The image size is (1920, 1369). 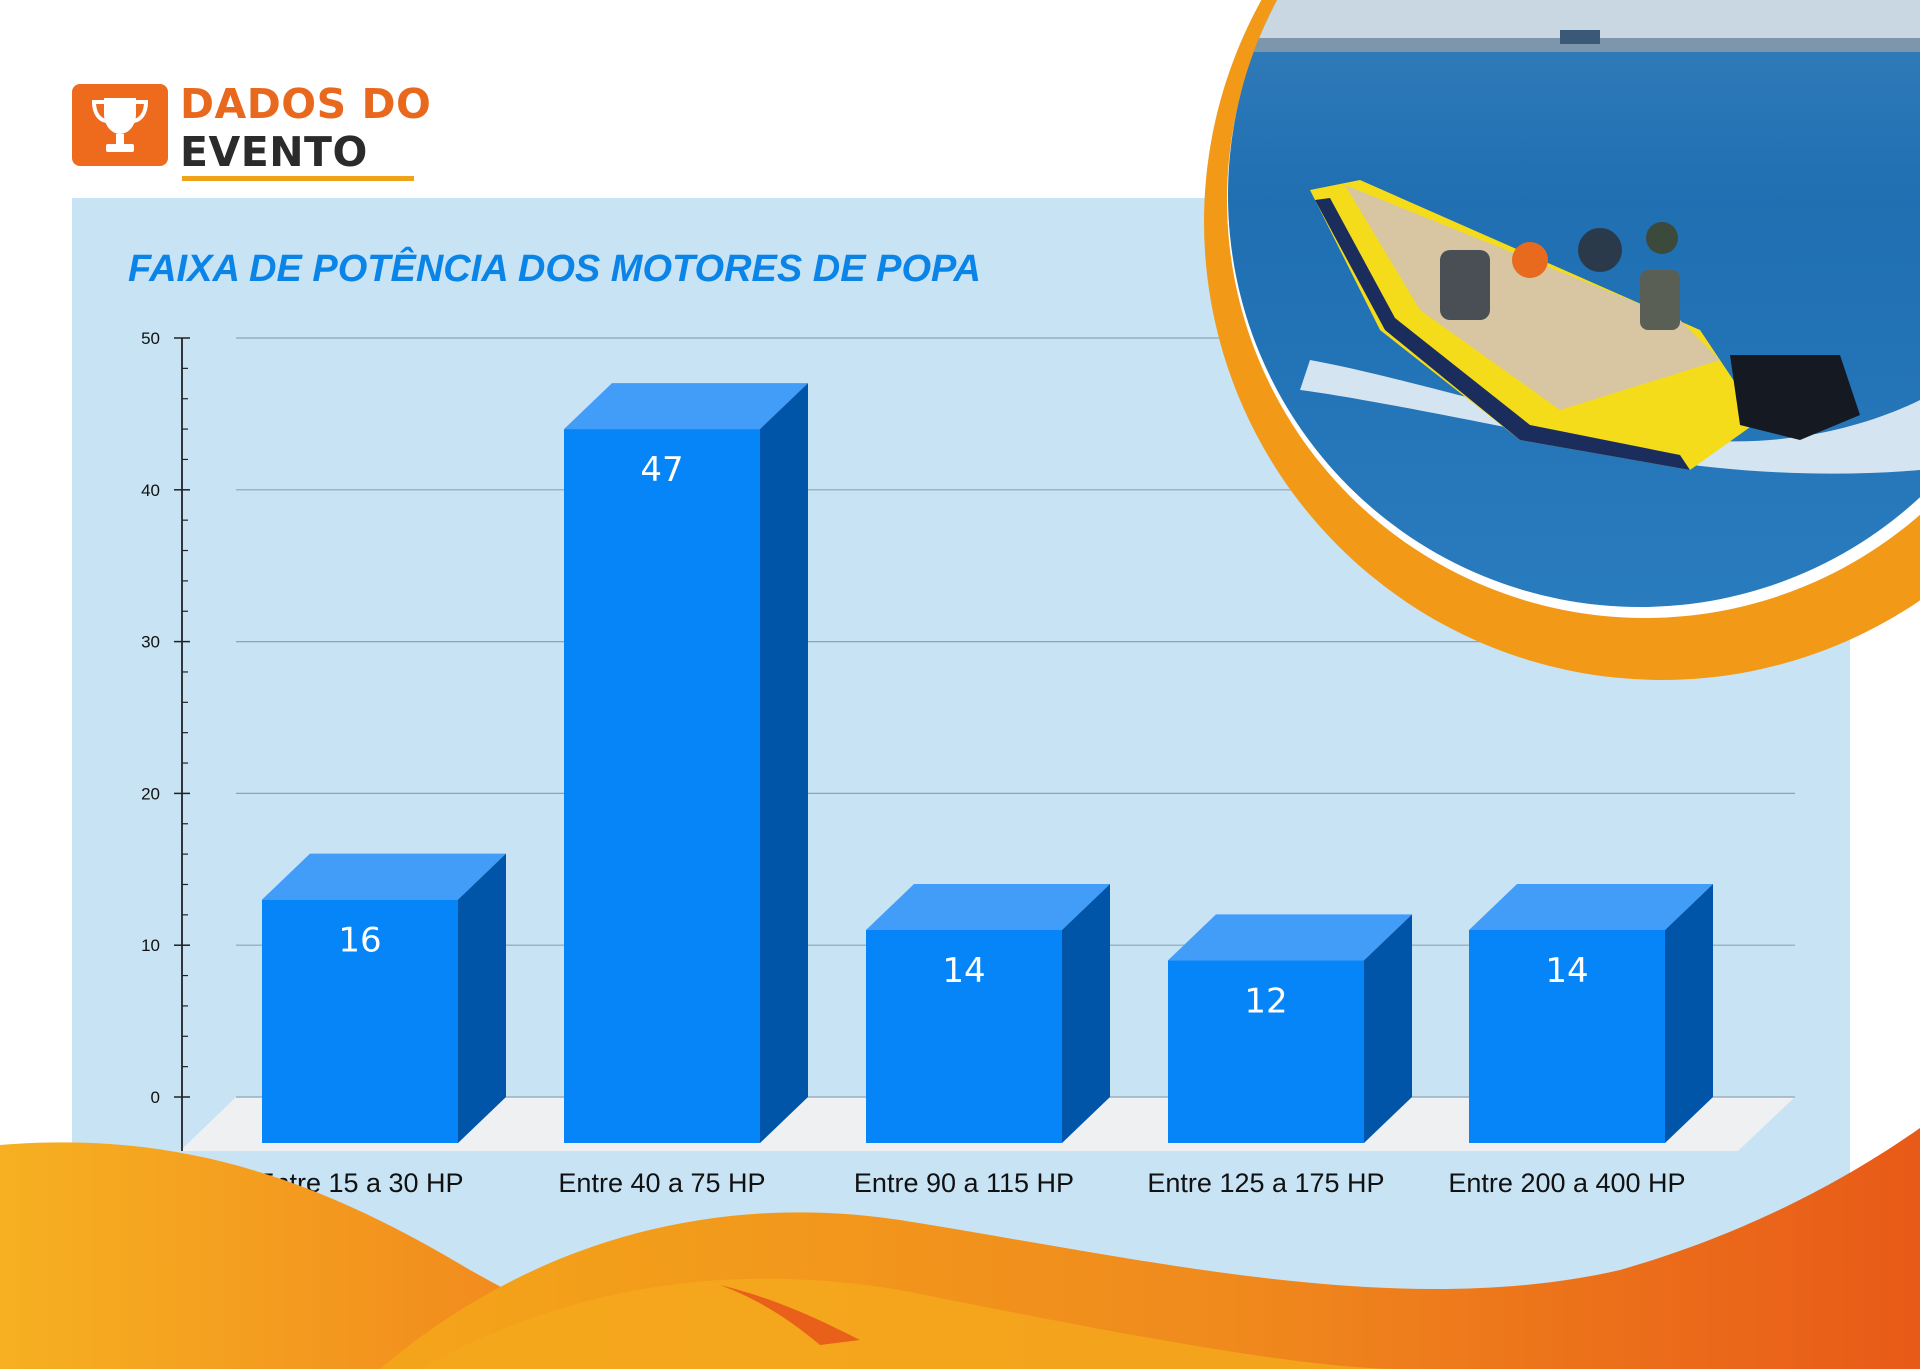 What do you see at coordinates (150, 642) in the screenshot?
I see `y-tick-label: 30` at bounding box center [150, 642].